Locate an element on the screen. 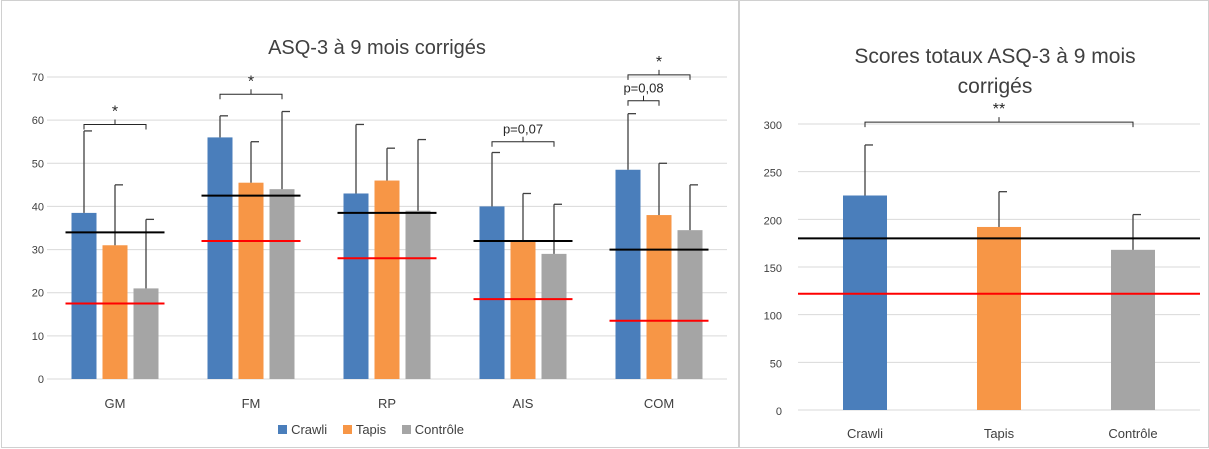 This screenshot has height=449, width=1209. legend-label: Tapis is located at coordinates (371, 429).